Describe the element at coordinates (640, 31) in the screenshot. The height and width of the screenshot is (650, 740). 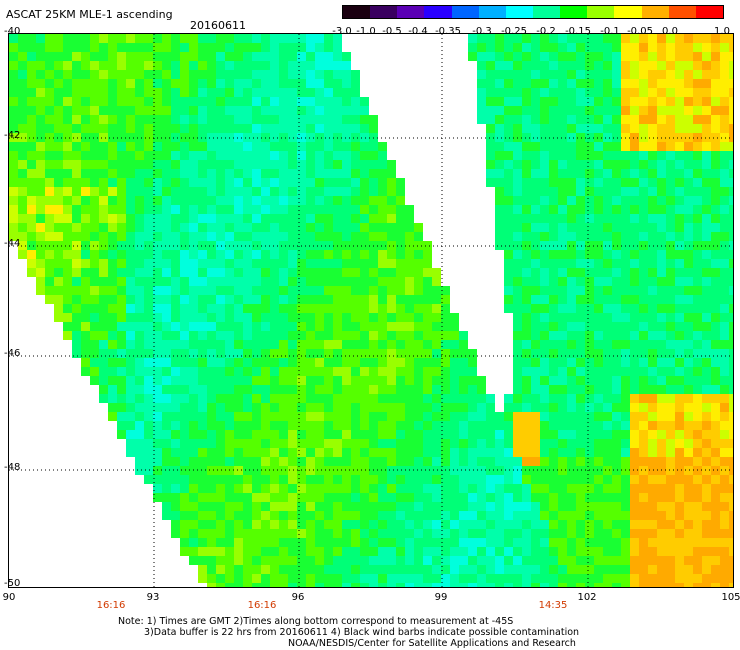
I see `color-scale-label: -0.05` at that location.